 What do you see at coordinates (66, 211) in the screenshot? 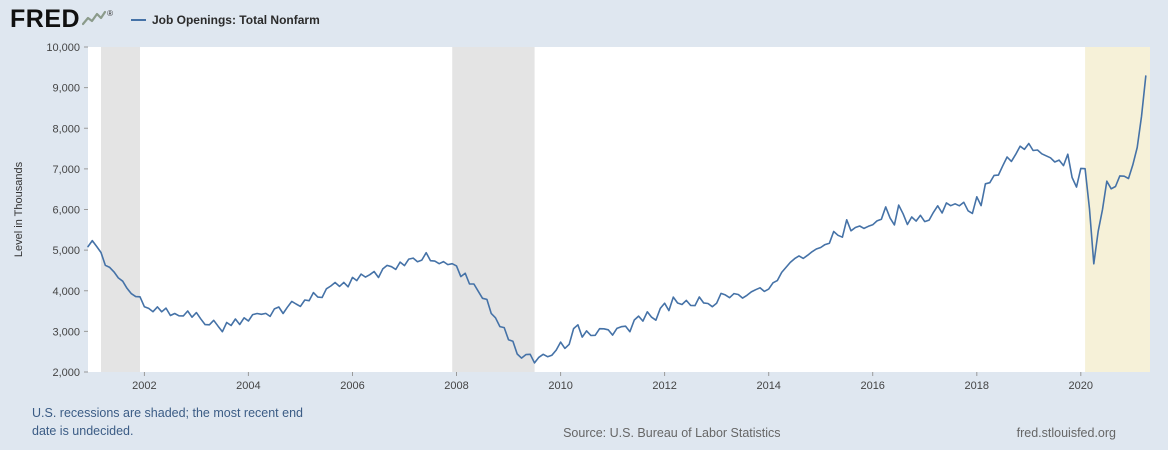
I see `y-tick-label: 6,000` at bounding box center [66, 211].